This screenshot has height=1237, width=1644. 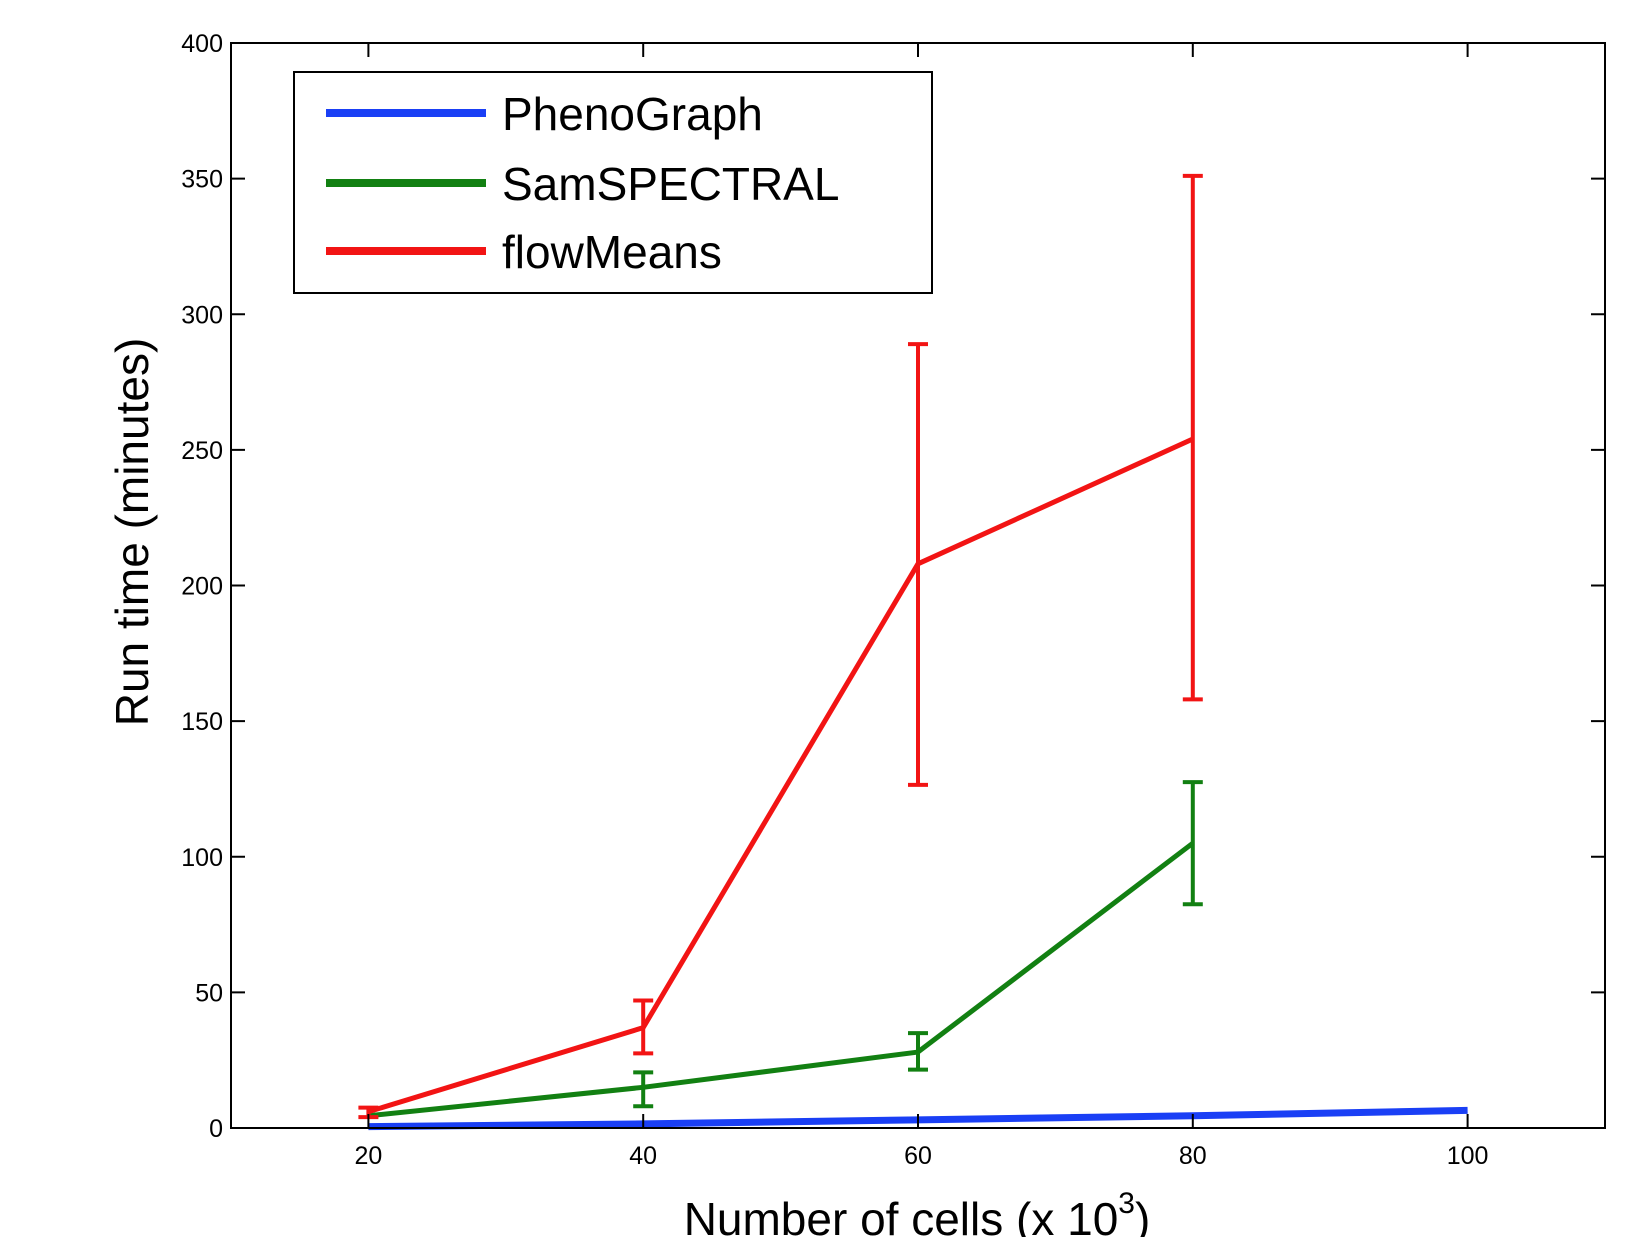 What do you see at coordinates (632, 114) in the screenshot?
I see `legend-label-phenograph: PhenoGraph` at bounding box center [632, 114].